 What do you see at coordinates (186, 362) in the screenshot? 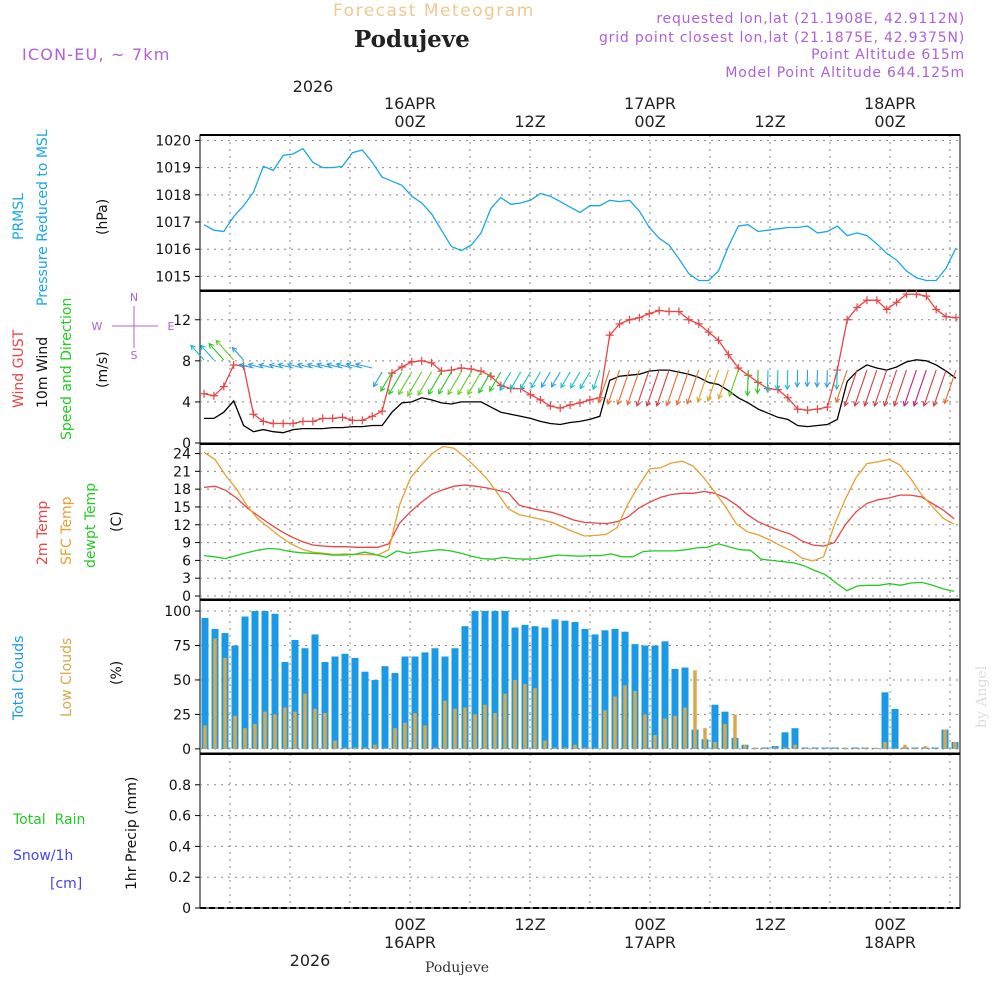
I see `y-tick-label: 8` at bounding box center [186, 362].